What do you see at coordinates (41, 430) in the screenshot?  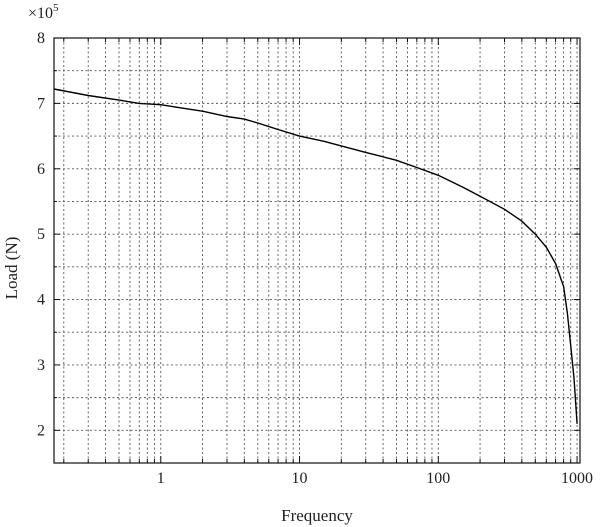 I see `y-tick-label: 2` at bounding box center [41, 430].